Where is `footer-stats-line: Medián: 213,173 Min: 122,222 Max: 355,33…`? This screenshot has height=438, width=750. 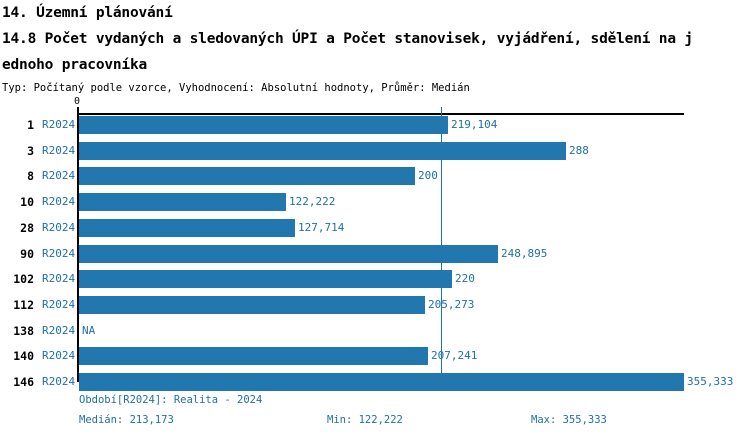 footer-stats-line: Medián: 213,173 Min: 122,222 Max: 355,33… is located at coordinates (375, 420).